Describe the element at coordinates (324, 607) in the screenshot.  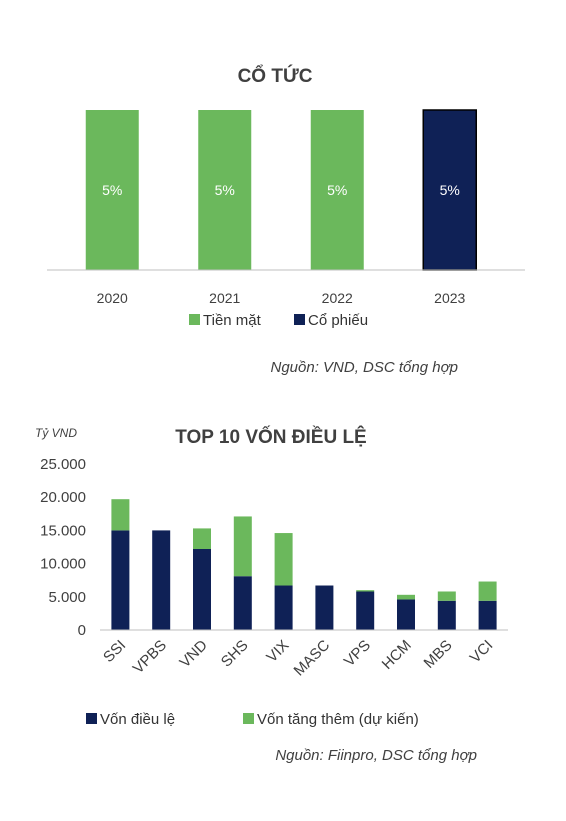
I see `capital-bar-MASC-charter` at that location.